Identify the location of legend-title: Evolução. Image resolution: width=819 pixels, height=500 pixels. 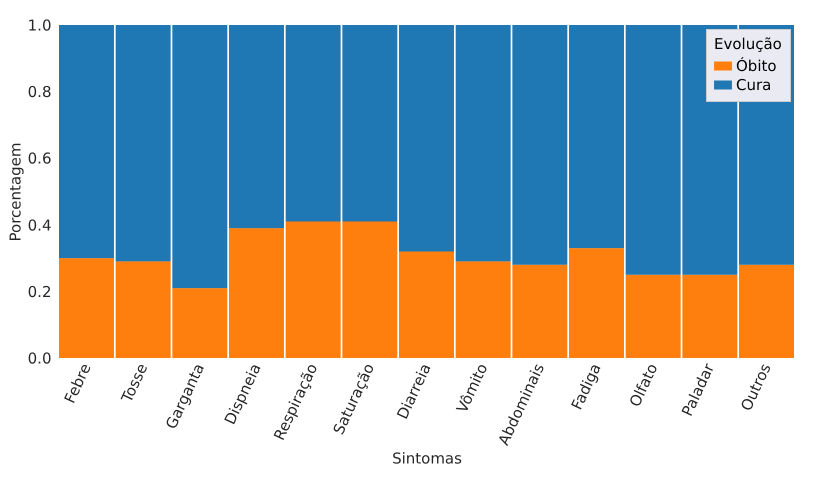
(748, 44).